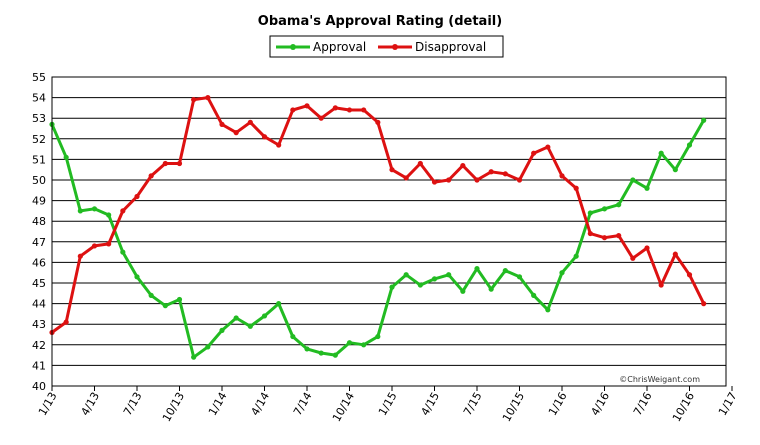 The image size is (760, 445). Describe the element at coordinates (39, 283) in the screenshot. I see `y-tick-label: 45` at that location.